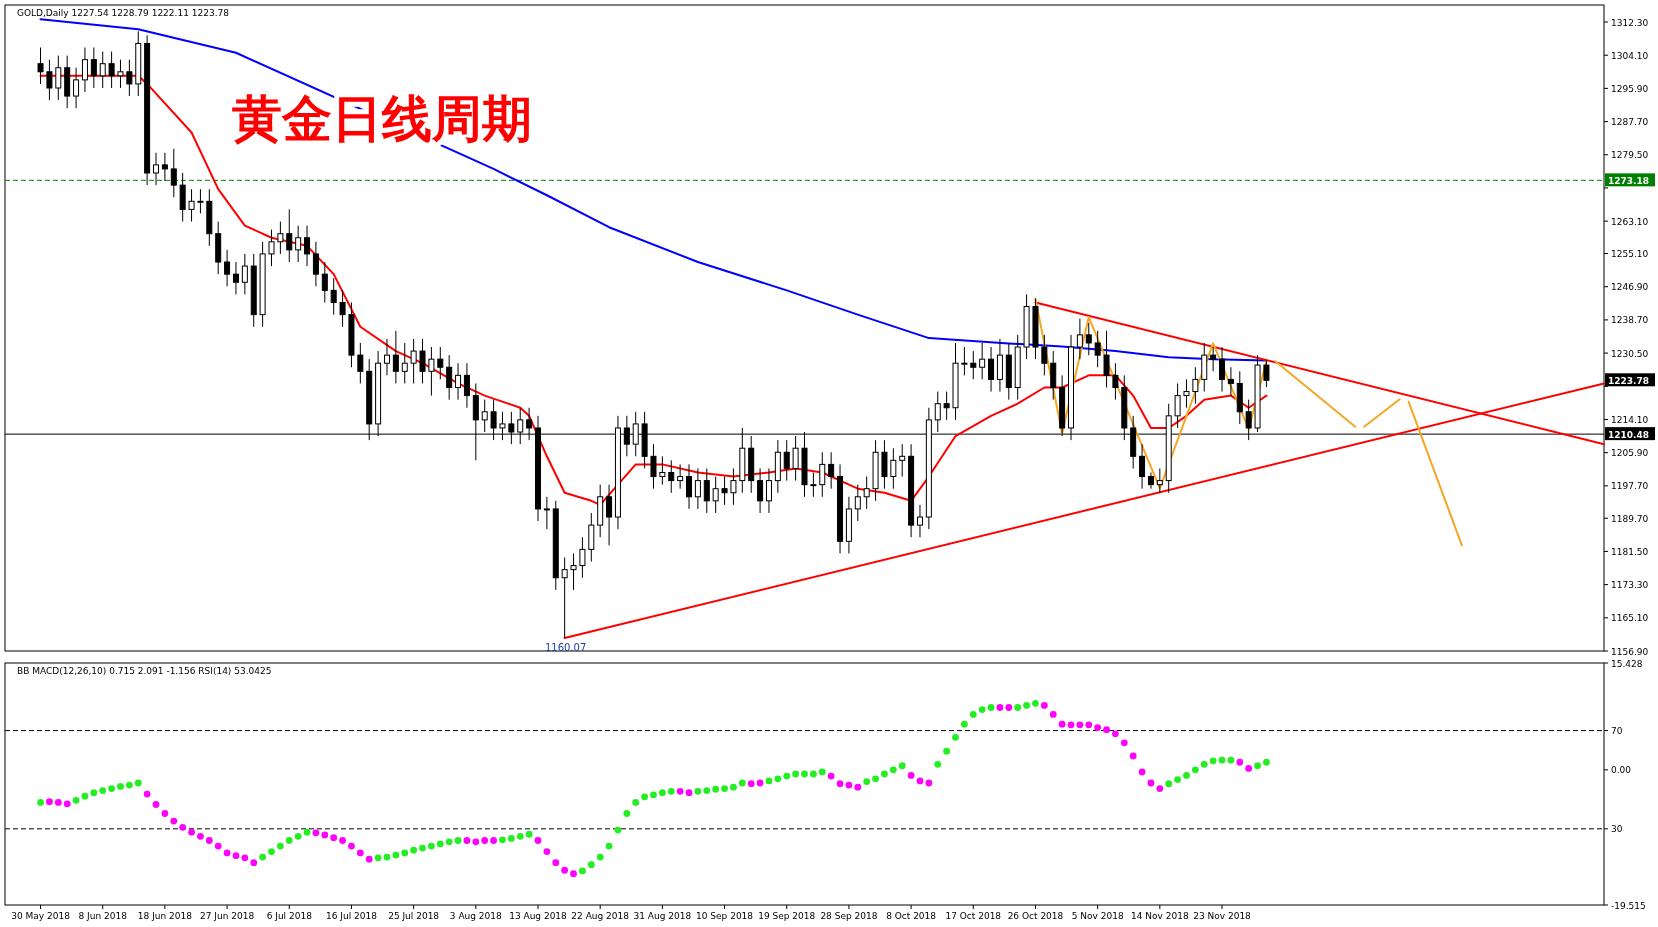 The height and width of the screenshot is (927, 1658). What do you see at coordinates (1630, 518) in the screenshot?
I see `y-tick-label: 1189.70` at bounding box center [1630, 518].